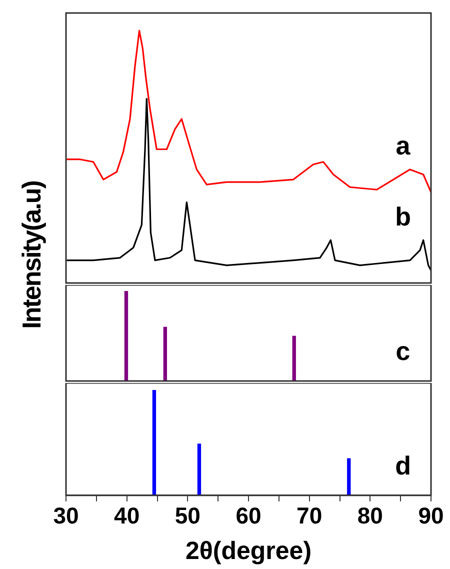 The width and height of the screenshot is (450, 569). Describe the element at coordinates (66, 515) in the screenshot. I see `x-tick-label: 30` at that location.